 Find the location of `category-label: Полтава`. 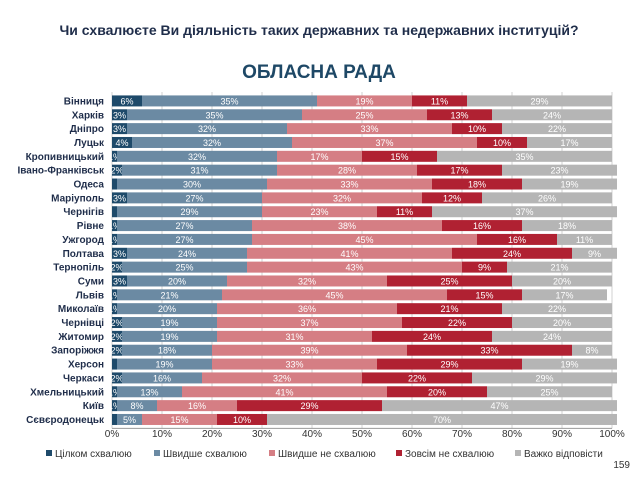

category-label: Полтава is located at coordinates (84, 254).